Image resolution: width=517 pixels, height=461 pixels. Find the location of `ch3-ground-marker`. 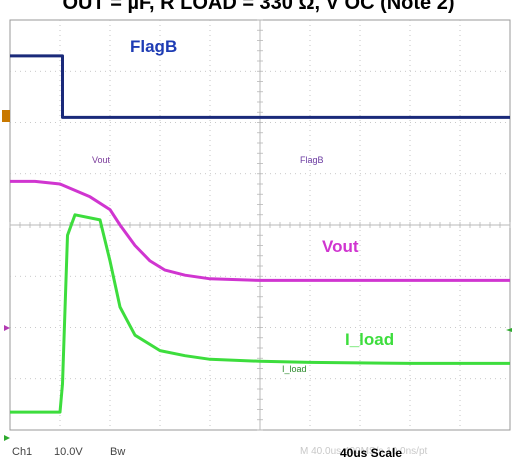

ch3-ground-marker is located at coordinates (7, 438).